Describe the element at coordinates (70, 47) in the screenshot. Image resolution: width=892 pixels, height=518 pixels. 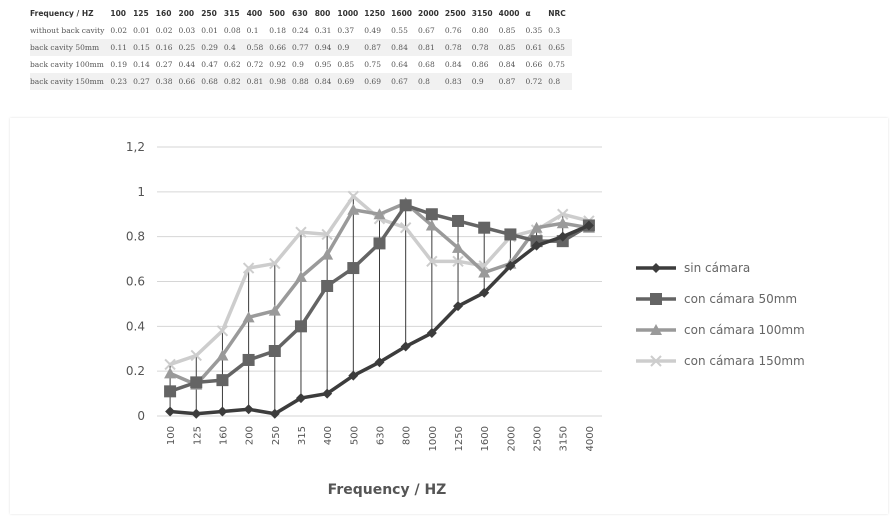
I see `table-row-label: back cavity 50mm` at that location.